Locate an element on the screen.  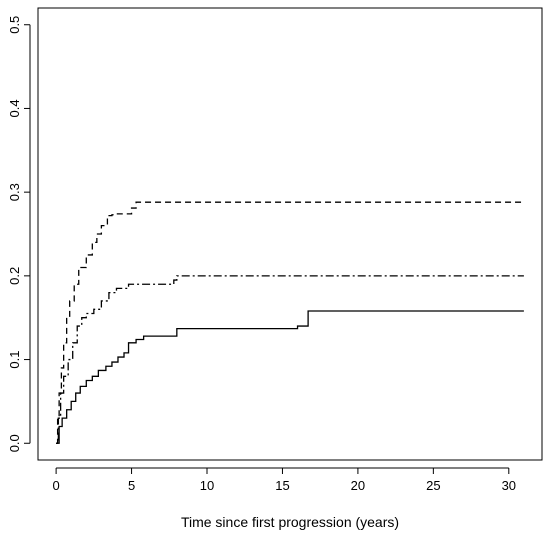
y-tick-label: 0.4 is located at coordinates (14, 108).